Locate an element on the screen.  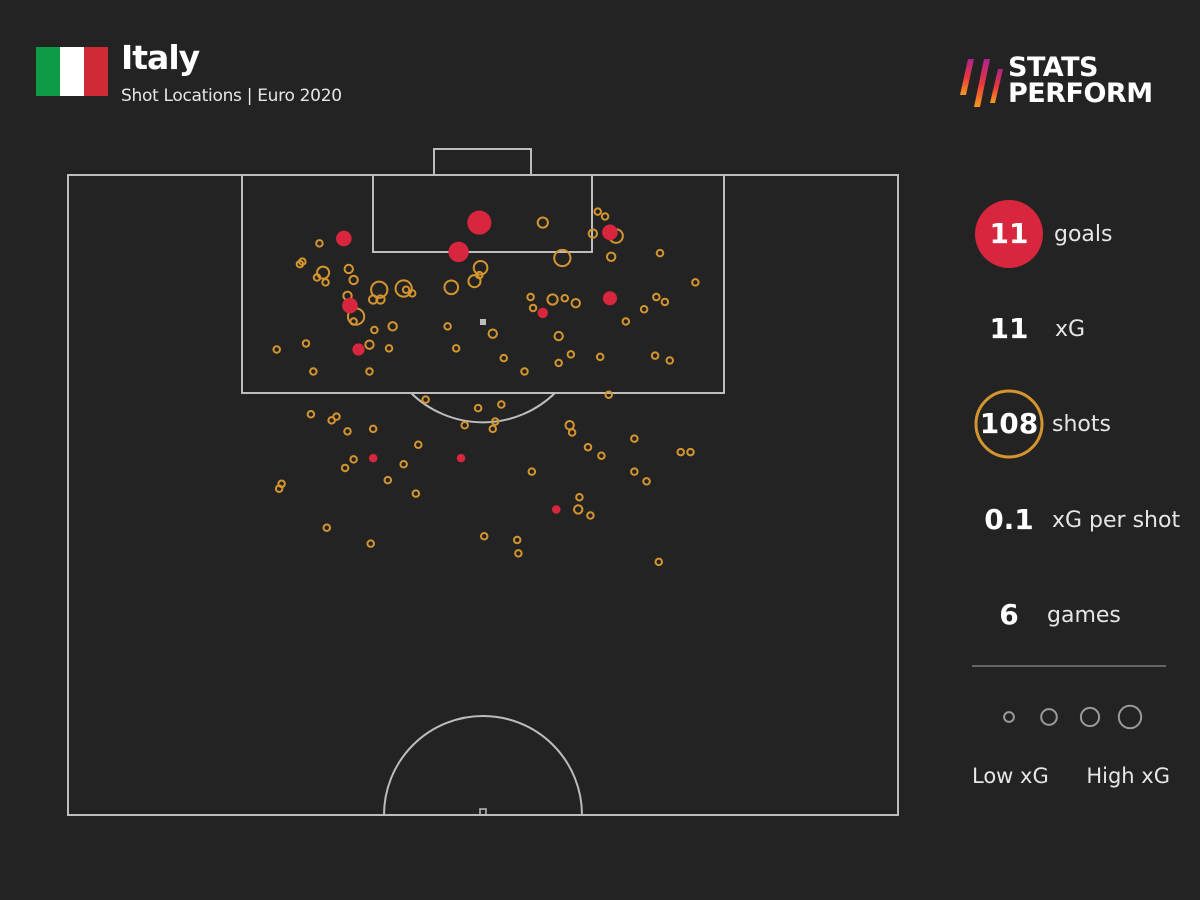
penalty-arc is located at coordinates (483, 408).